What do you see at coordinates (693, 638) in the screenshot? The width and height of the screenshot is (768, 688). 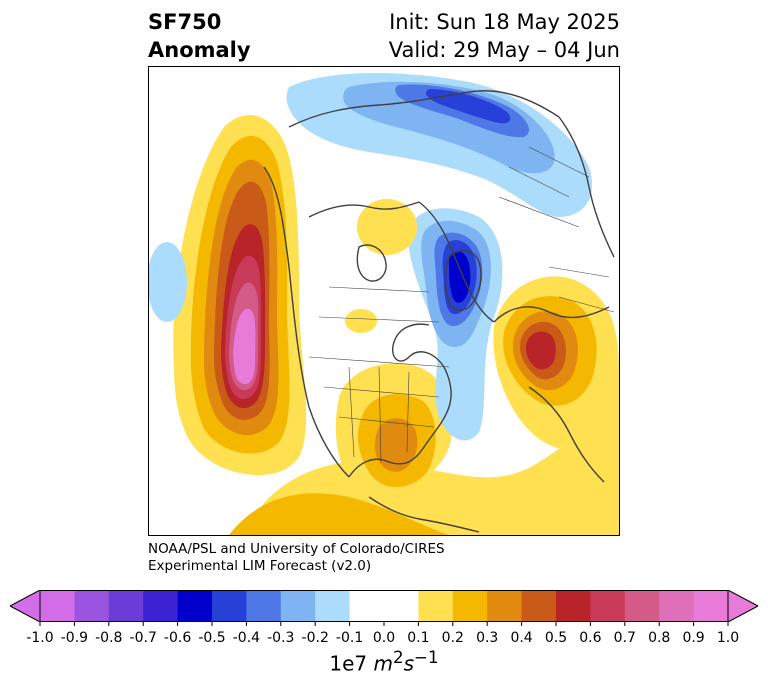 I see `colorbar-tick-label: 0.9` at bounding box center [693, 638].